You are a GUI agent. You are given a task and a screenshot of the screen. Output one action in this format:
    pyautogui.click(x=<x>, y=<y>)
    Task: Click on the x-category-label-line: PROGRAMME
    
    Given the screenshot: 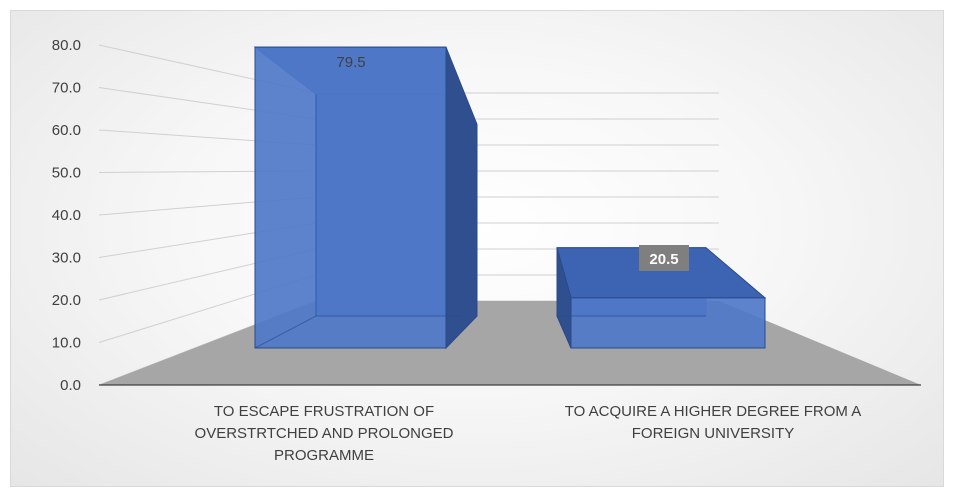 What is the action you would take?
    pyautogui.click(x=324, y=455)
    